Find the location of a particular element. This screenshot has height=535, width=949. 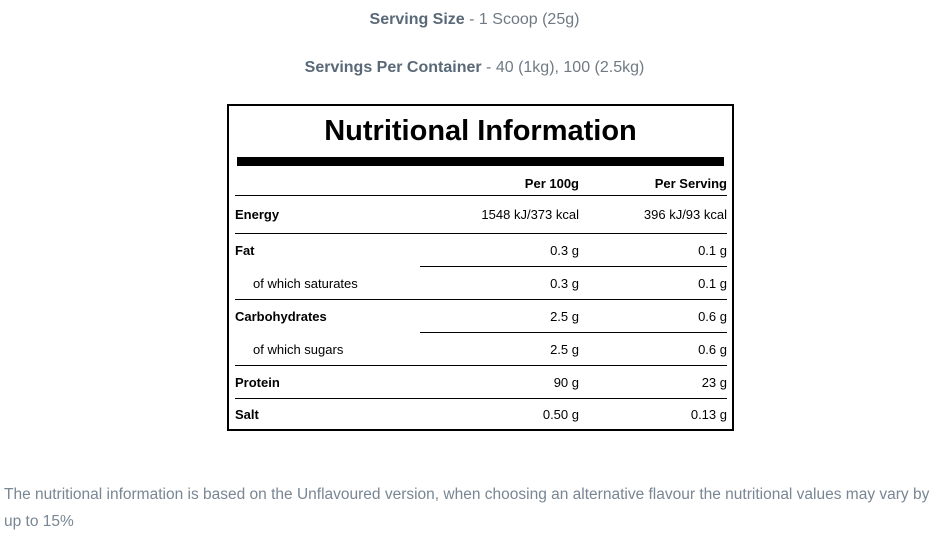

column-header-per-100g: Per 100g is located at coordinates (551, 183).